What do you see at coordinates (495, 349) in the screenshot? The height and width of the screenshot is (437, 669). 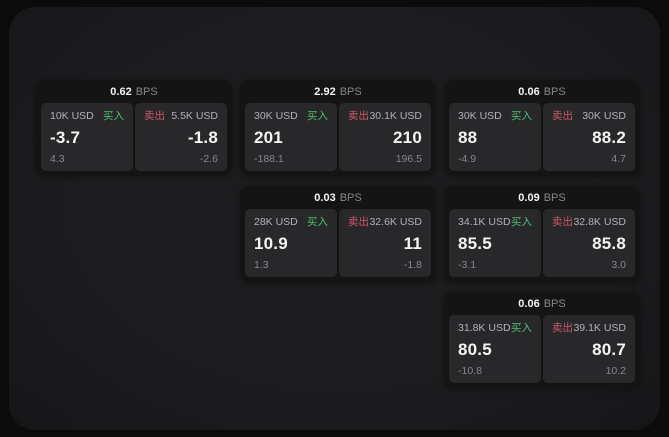 I see `buy-panel: 31.8K USD 买入 80.5 -10.8` at bounding box center [495, 349].